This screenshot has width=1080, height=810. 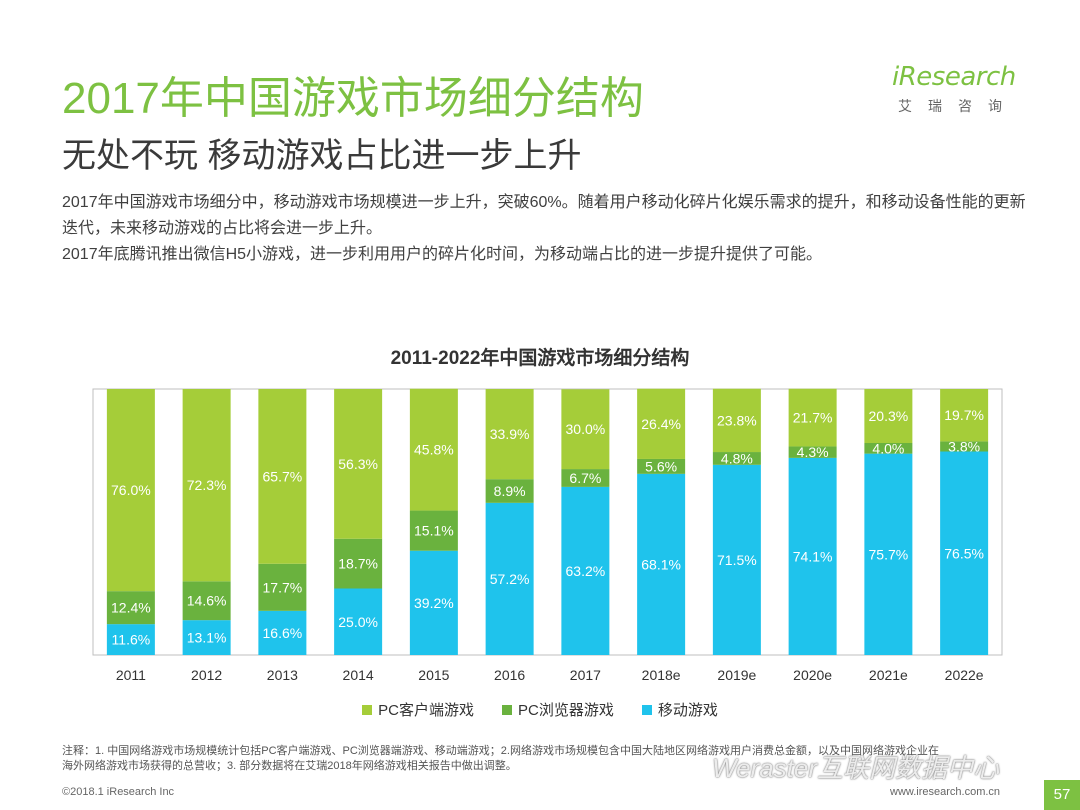 I want to click on bar-mobile-2016, so click(x=509, y=578).